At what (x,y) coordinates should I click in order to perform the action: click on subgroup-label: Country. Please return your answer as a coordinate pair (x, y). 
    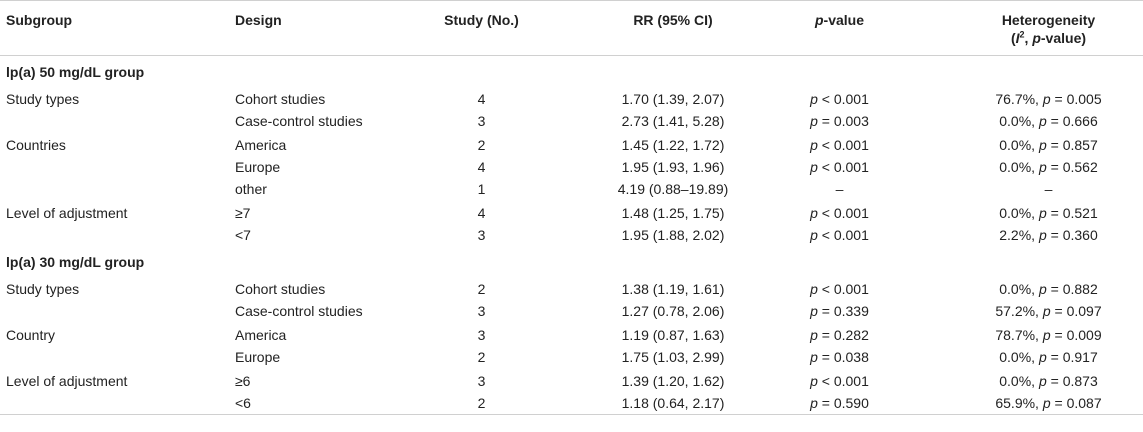
    Looking at the image, I should click on (31, 335).